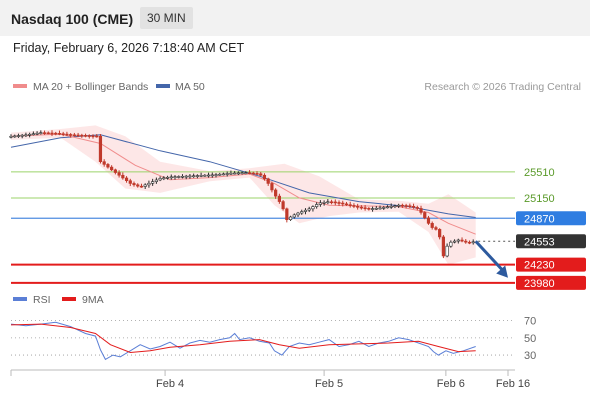  What do you see at coordinates (42, 300) in the screenshot?
I see `legend-label-rsi: RSI` at bounding box center [42, 300].